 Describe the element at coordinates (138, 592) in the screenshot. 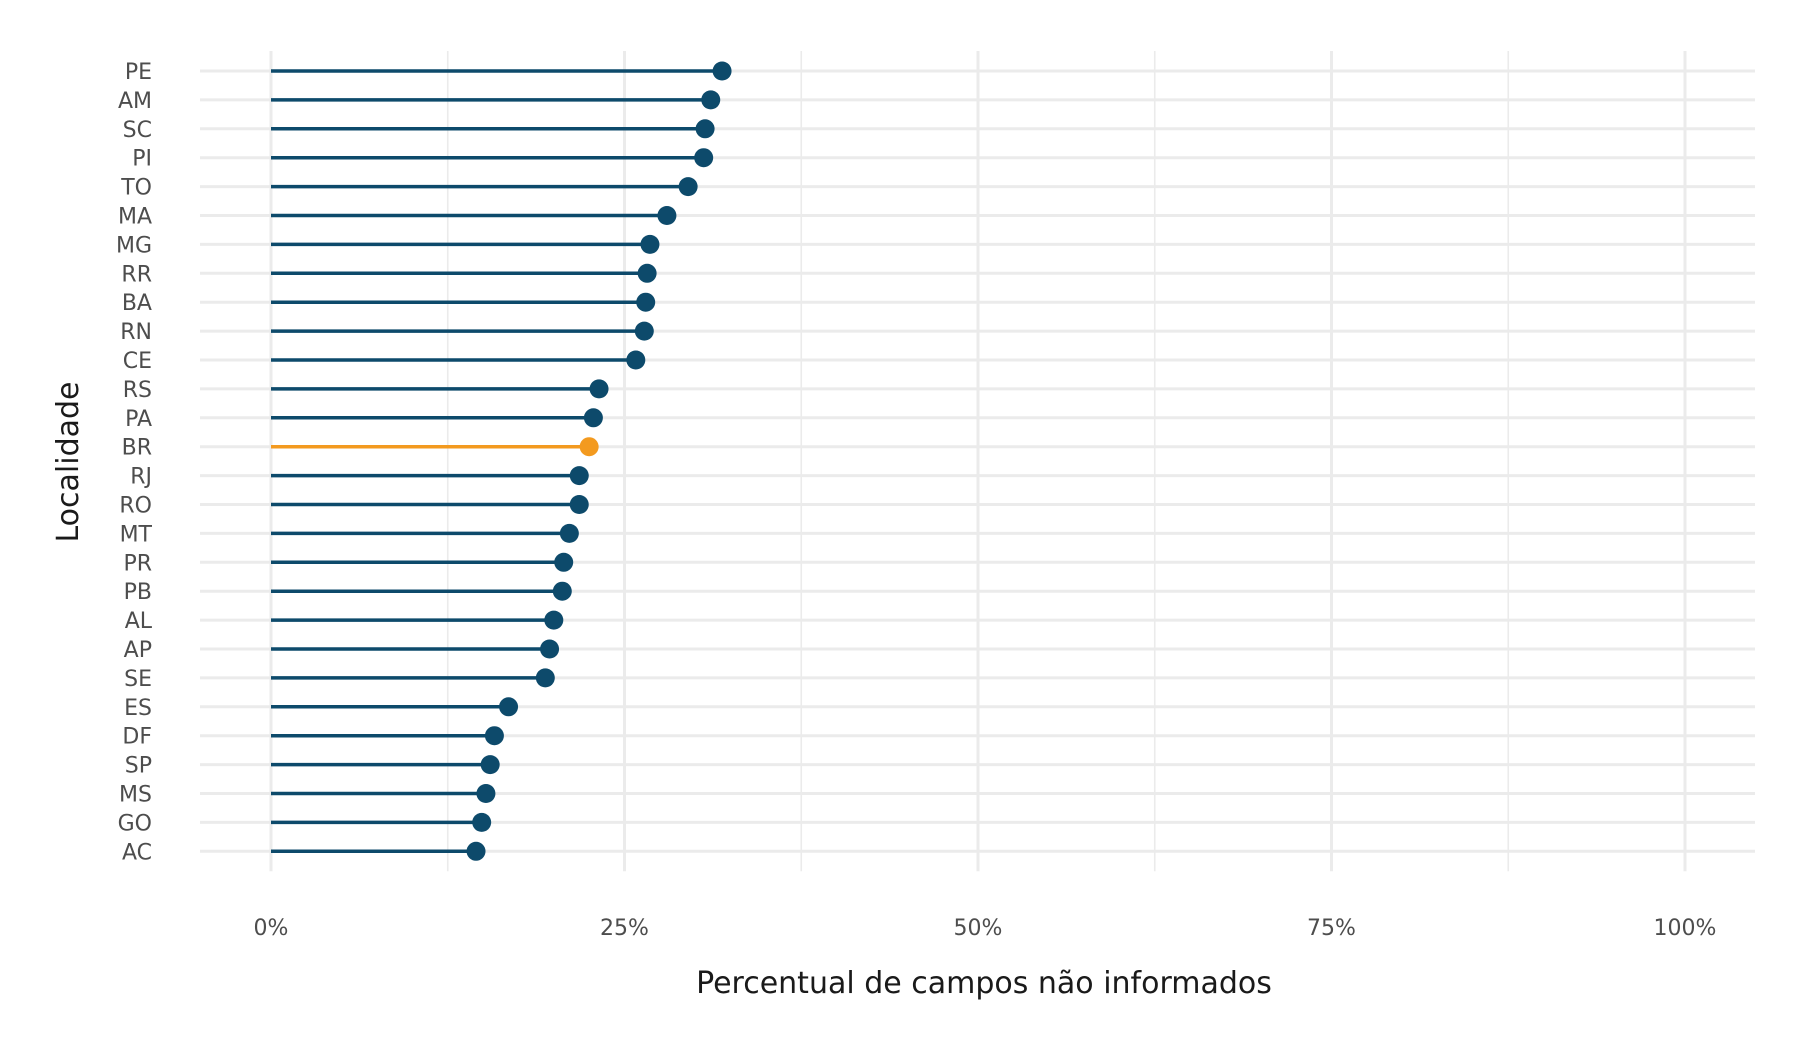

I see `y-tick-label: PB` at that location.